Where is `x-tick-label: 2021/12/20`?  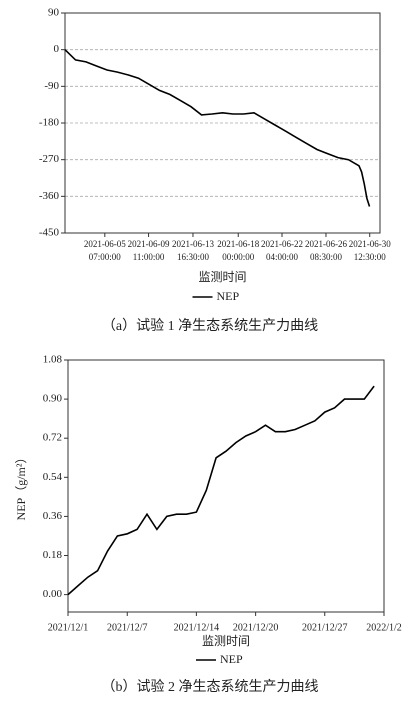
x-tick-label: 2021/12/20 is located at coordinates (256, 627).